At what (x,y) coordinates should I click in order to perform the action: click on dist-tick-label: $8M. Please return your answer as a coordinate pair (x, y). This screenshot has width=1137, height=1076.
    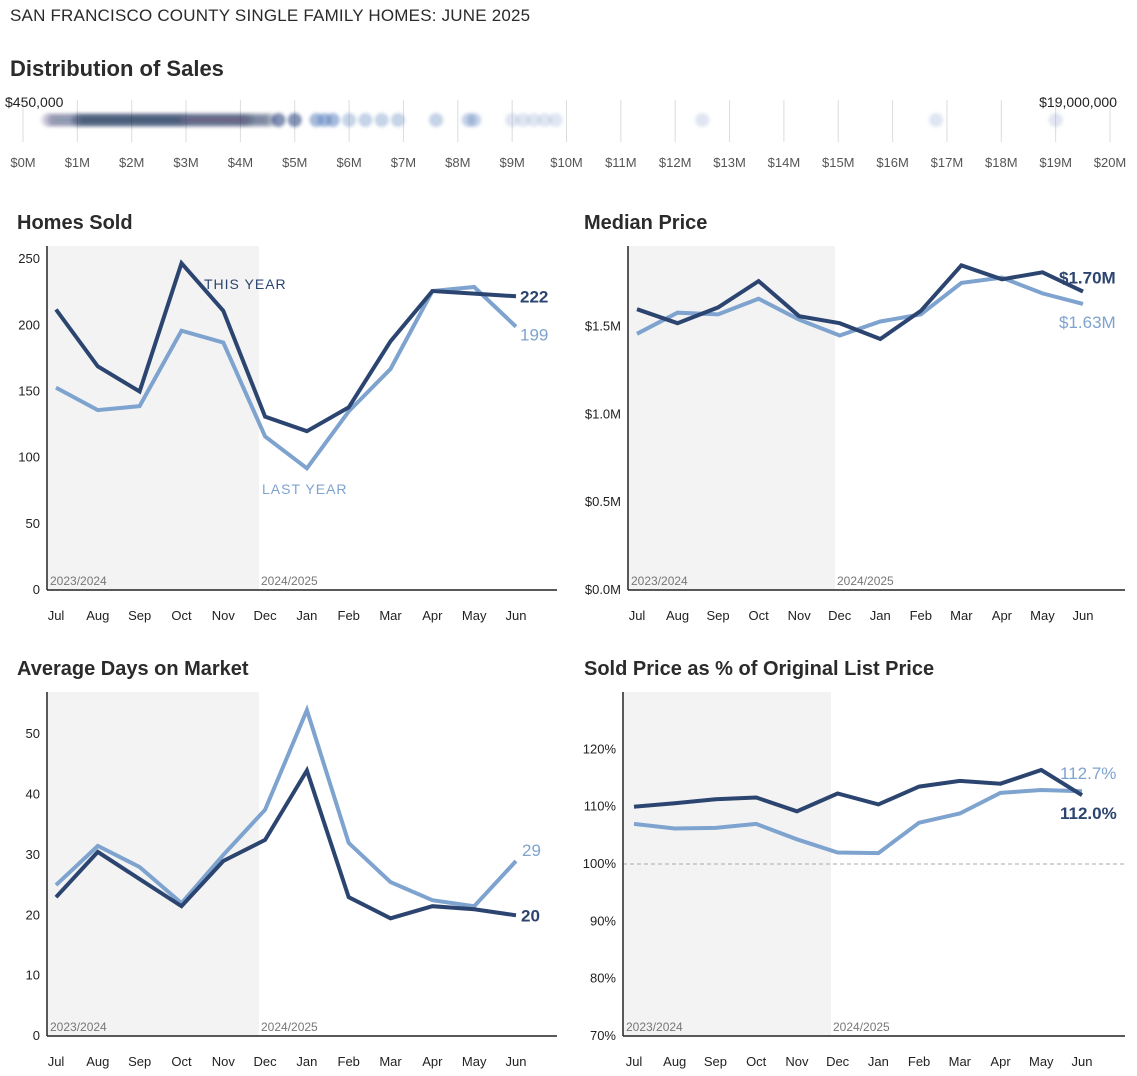
    Looking at the image, I should click on (457, 162).